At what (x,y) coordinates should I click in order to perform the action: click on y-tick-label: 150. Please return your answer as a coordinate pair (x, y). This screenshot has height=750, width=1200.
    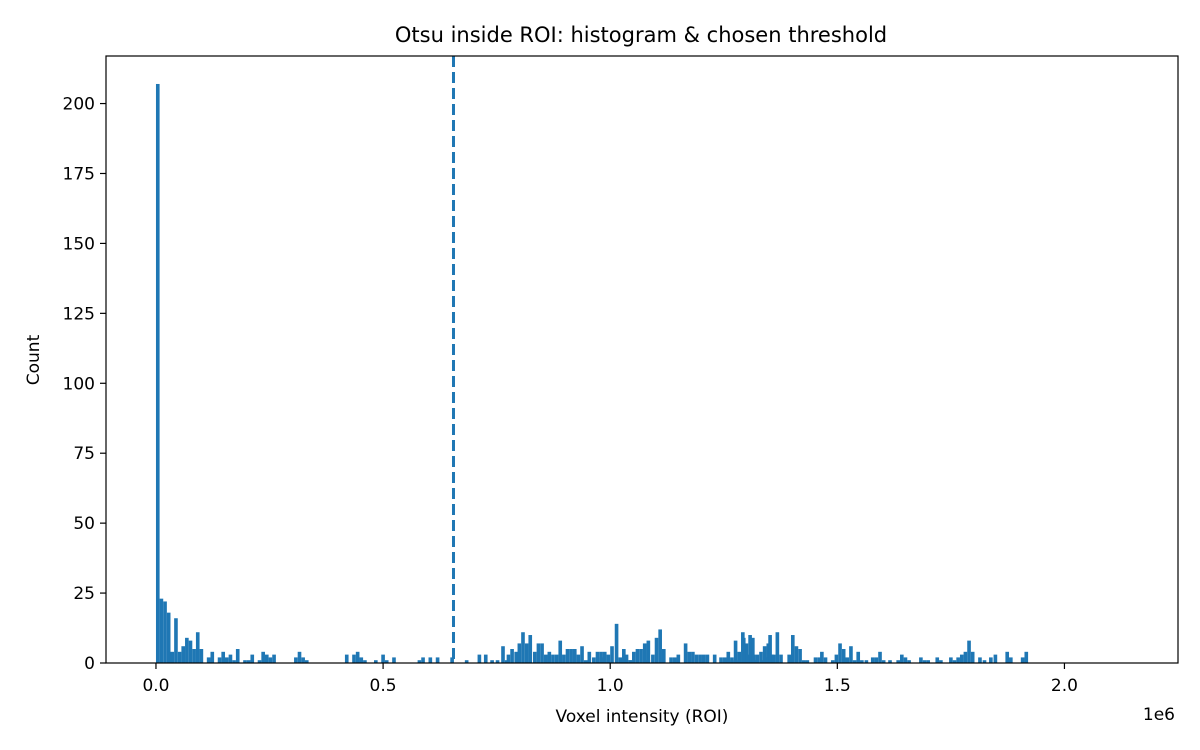
    Looking at the image, I should click on (79, 244).